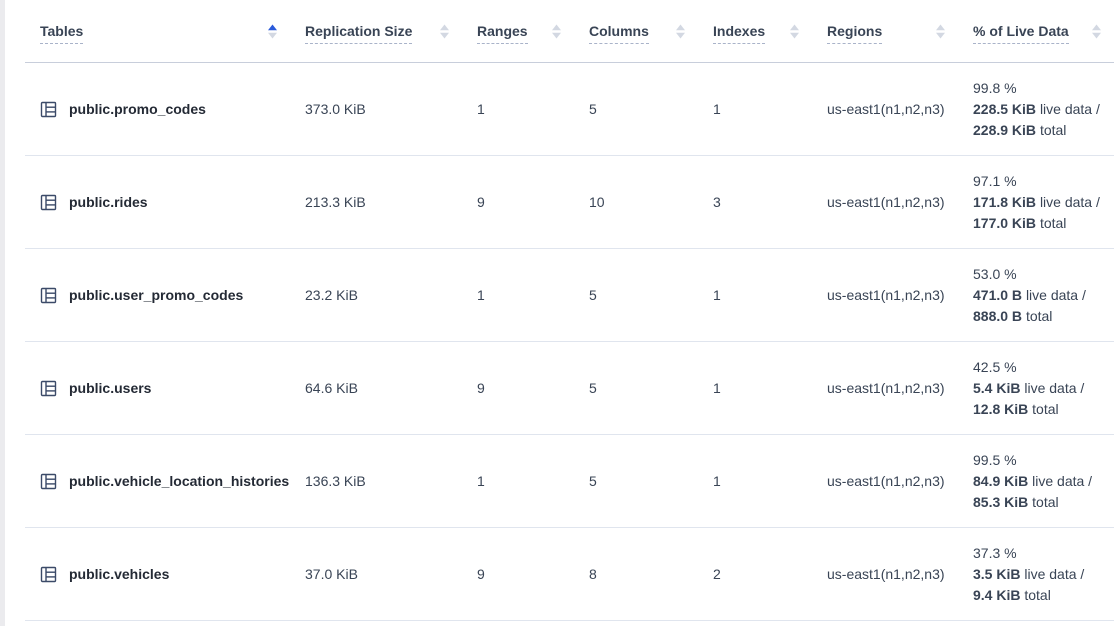 The image size is (1114, 626). What do you see at coordinates (855, 33) in the screenshot?
I see `column-header-label: Regions` at bounding box center [855, 33].